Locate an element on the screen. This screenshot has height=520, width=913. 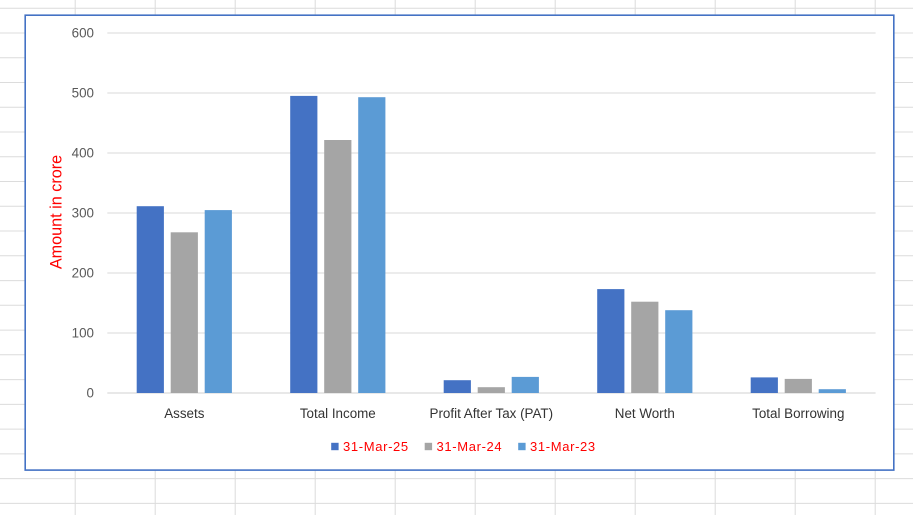
svg-text: 600 is located at coordinates (83, 33).